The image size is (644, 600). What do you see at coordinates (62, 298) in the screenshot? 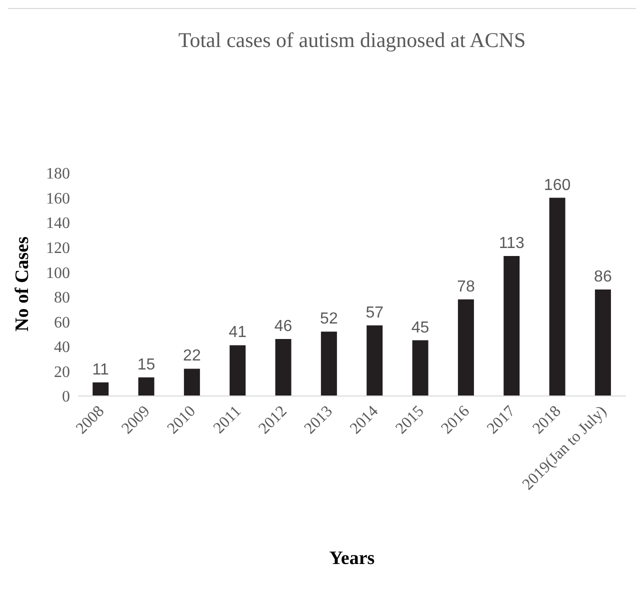
I see `y-tick-label: 80` at bounding box center [62, 298].